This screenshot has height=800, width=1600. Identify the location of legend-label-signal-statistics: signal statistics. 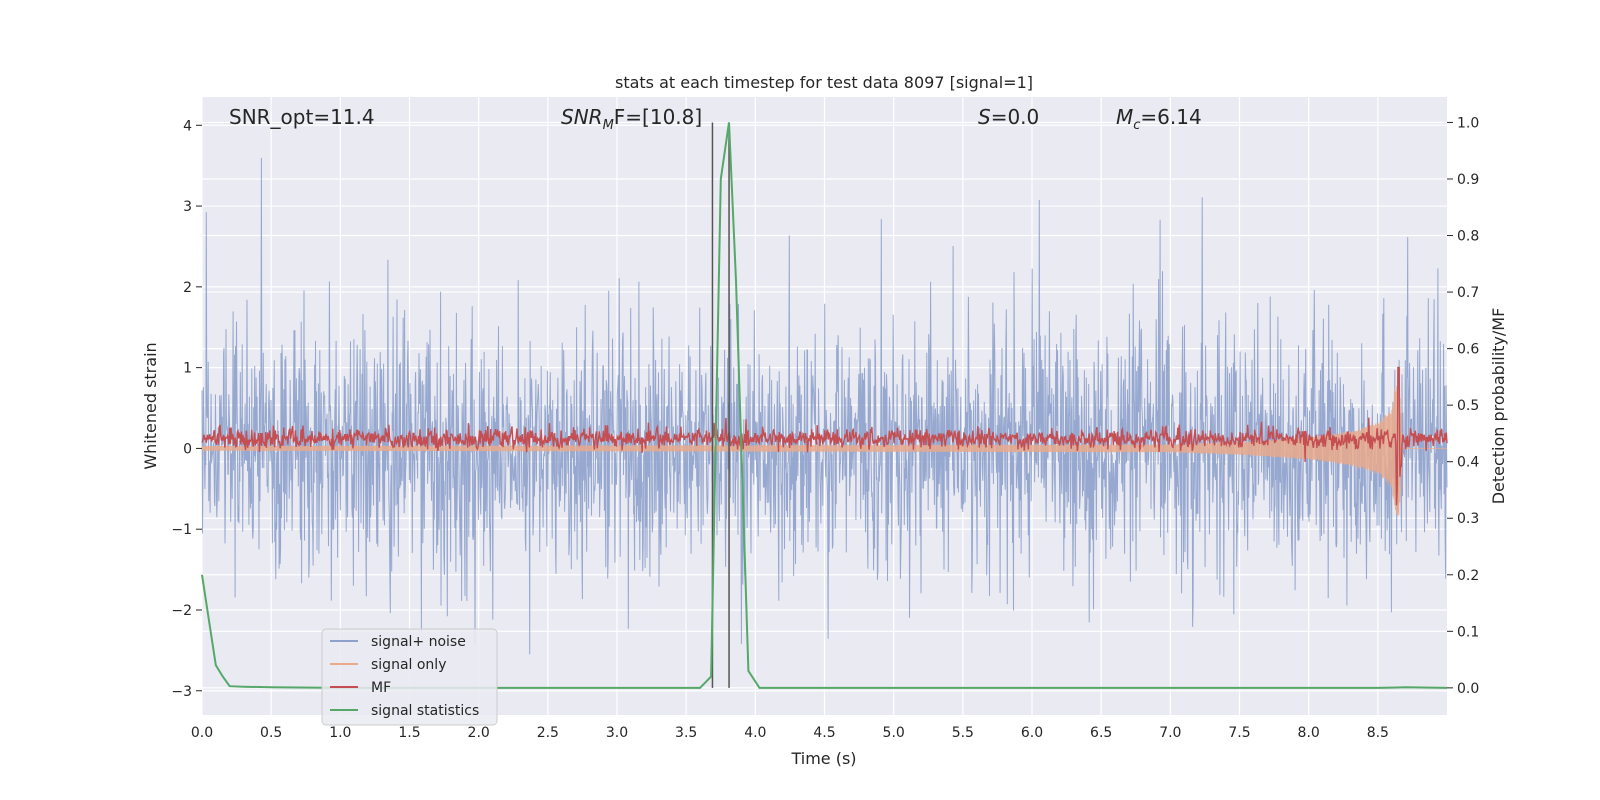
(425, 711).